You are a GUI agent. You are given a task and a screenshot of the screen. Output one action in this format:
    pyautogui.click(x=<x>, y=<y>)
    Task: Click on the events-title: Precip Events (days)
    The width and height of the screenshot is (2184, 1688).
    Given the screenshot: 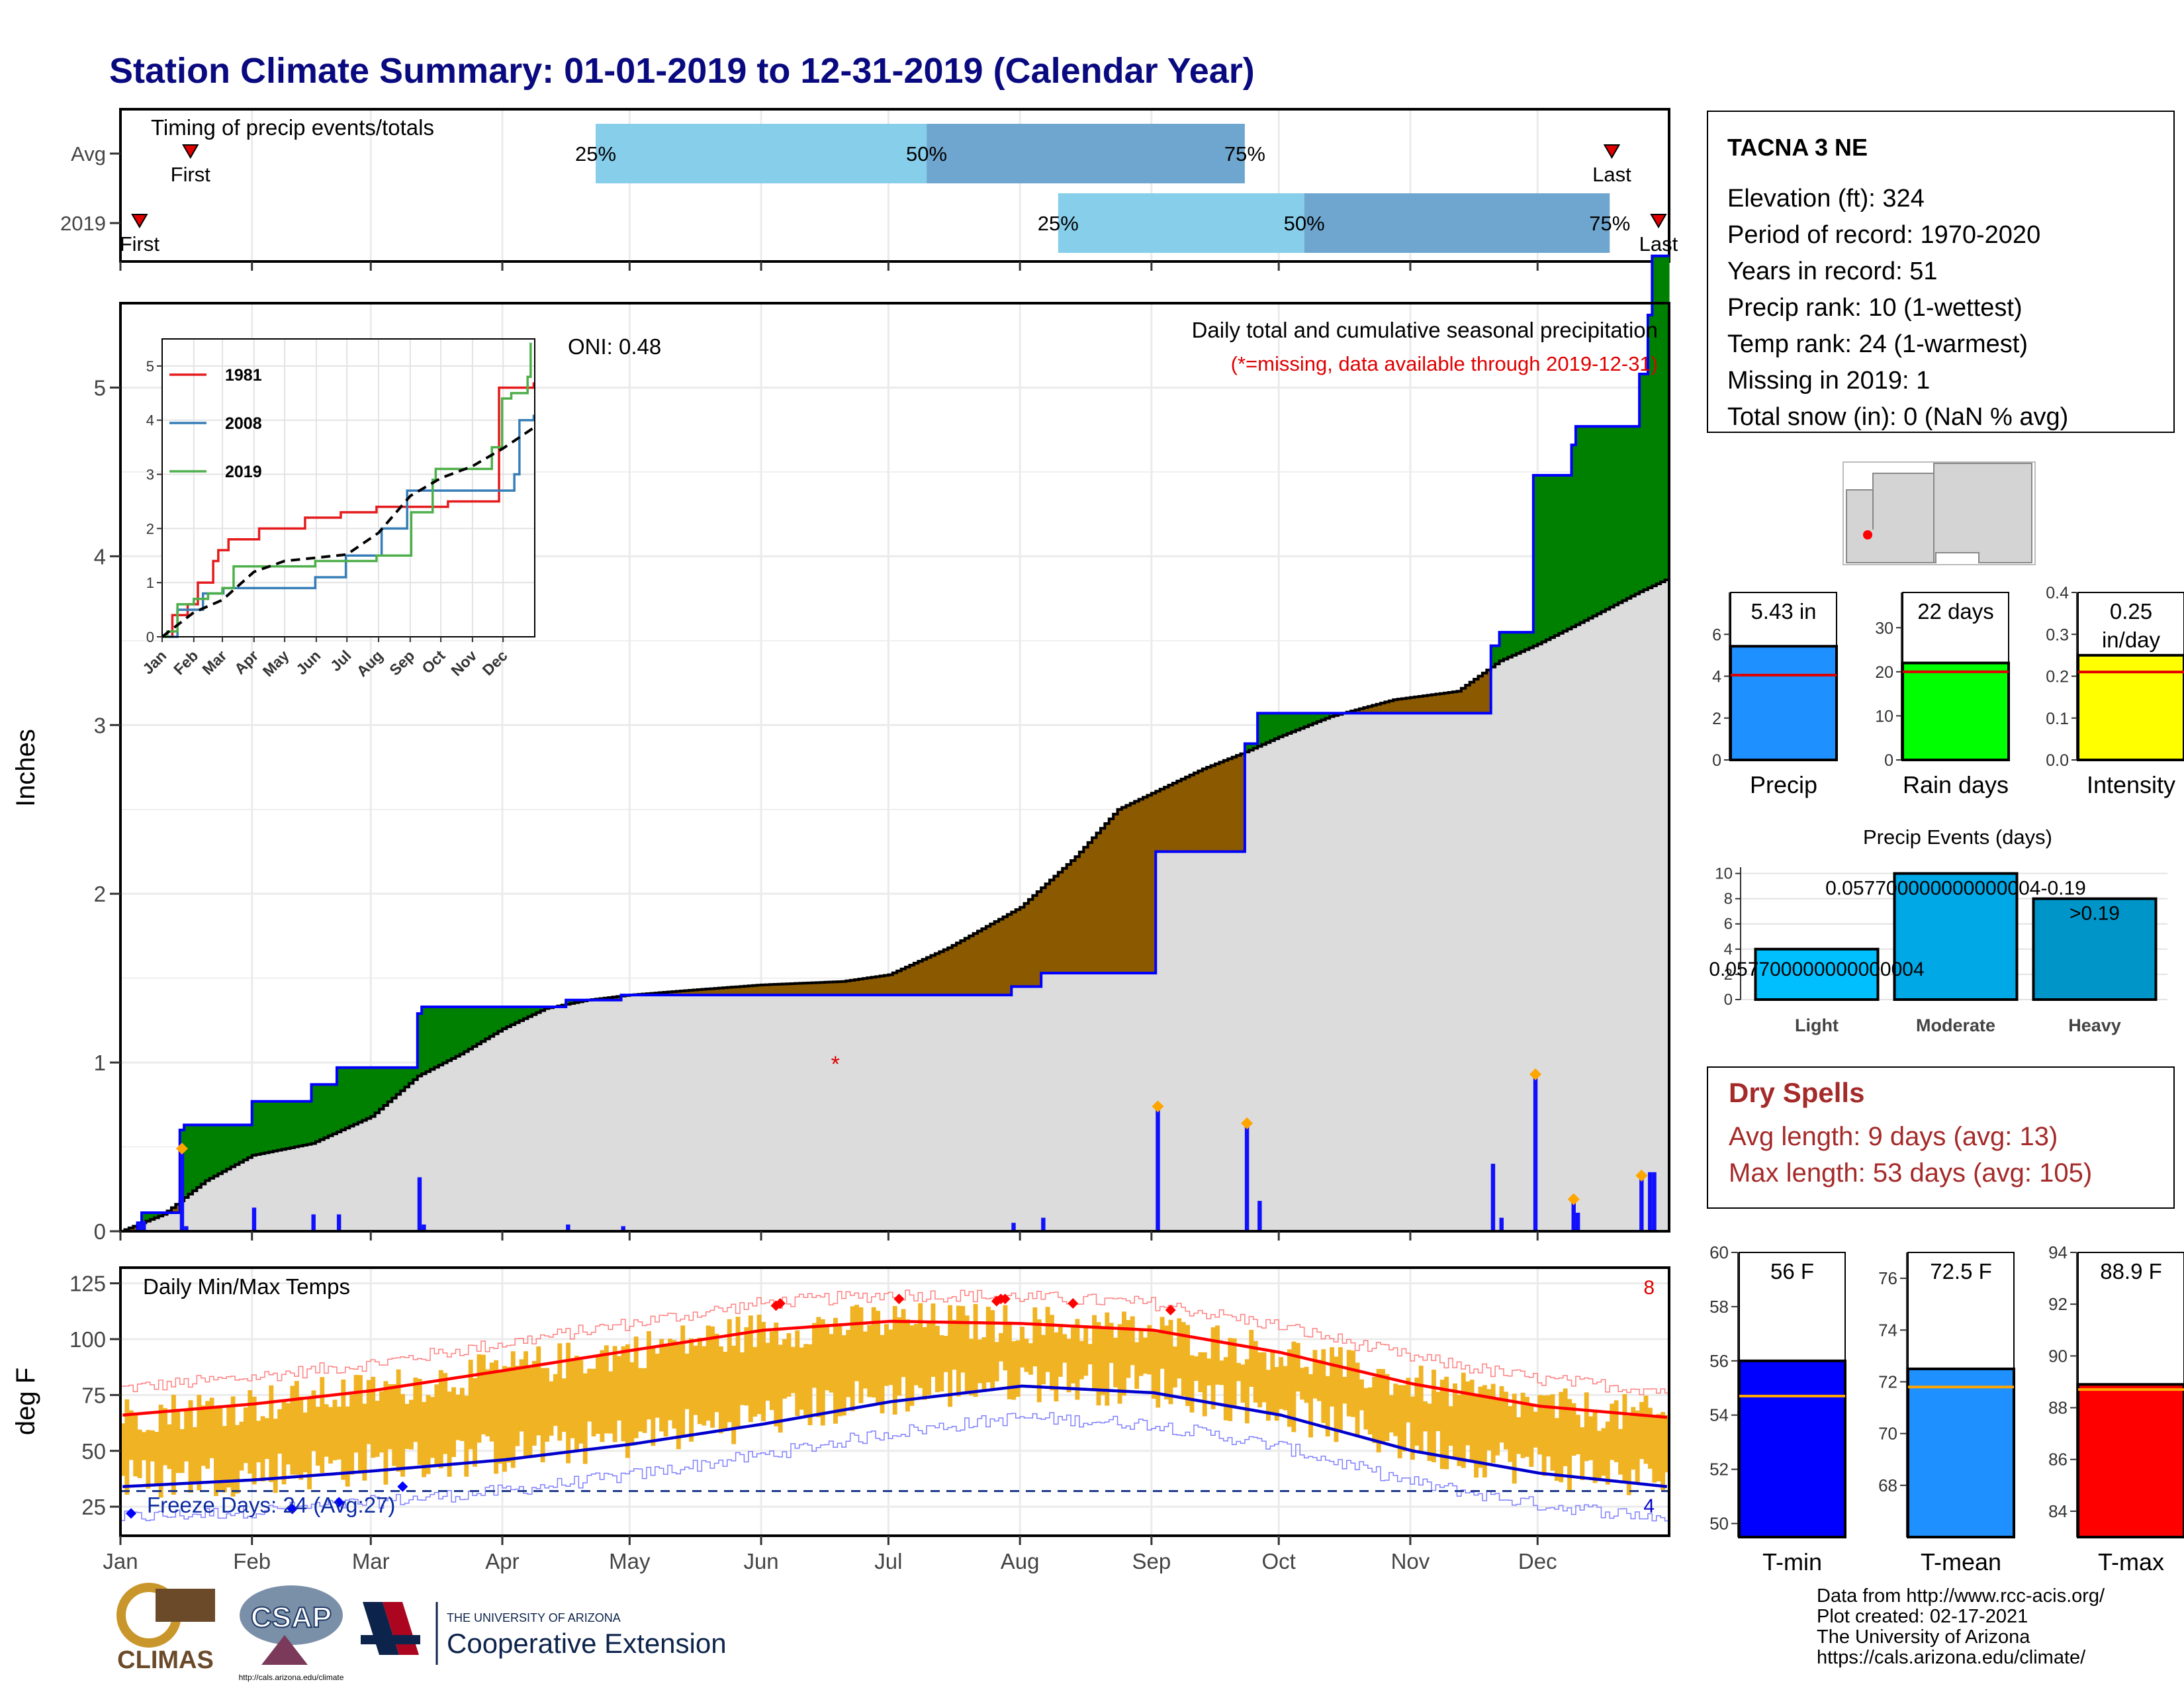 What is the action you would take?
    pyautogui.click(x=1957, y=837)
    